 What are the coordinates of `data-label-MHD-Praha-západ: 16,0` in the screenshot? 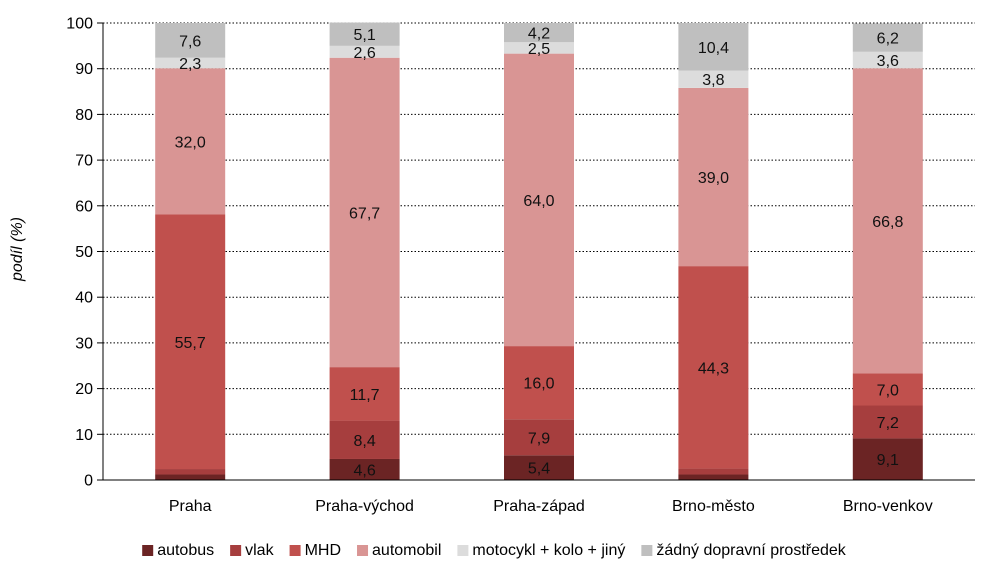 It's located at (538, 384).